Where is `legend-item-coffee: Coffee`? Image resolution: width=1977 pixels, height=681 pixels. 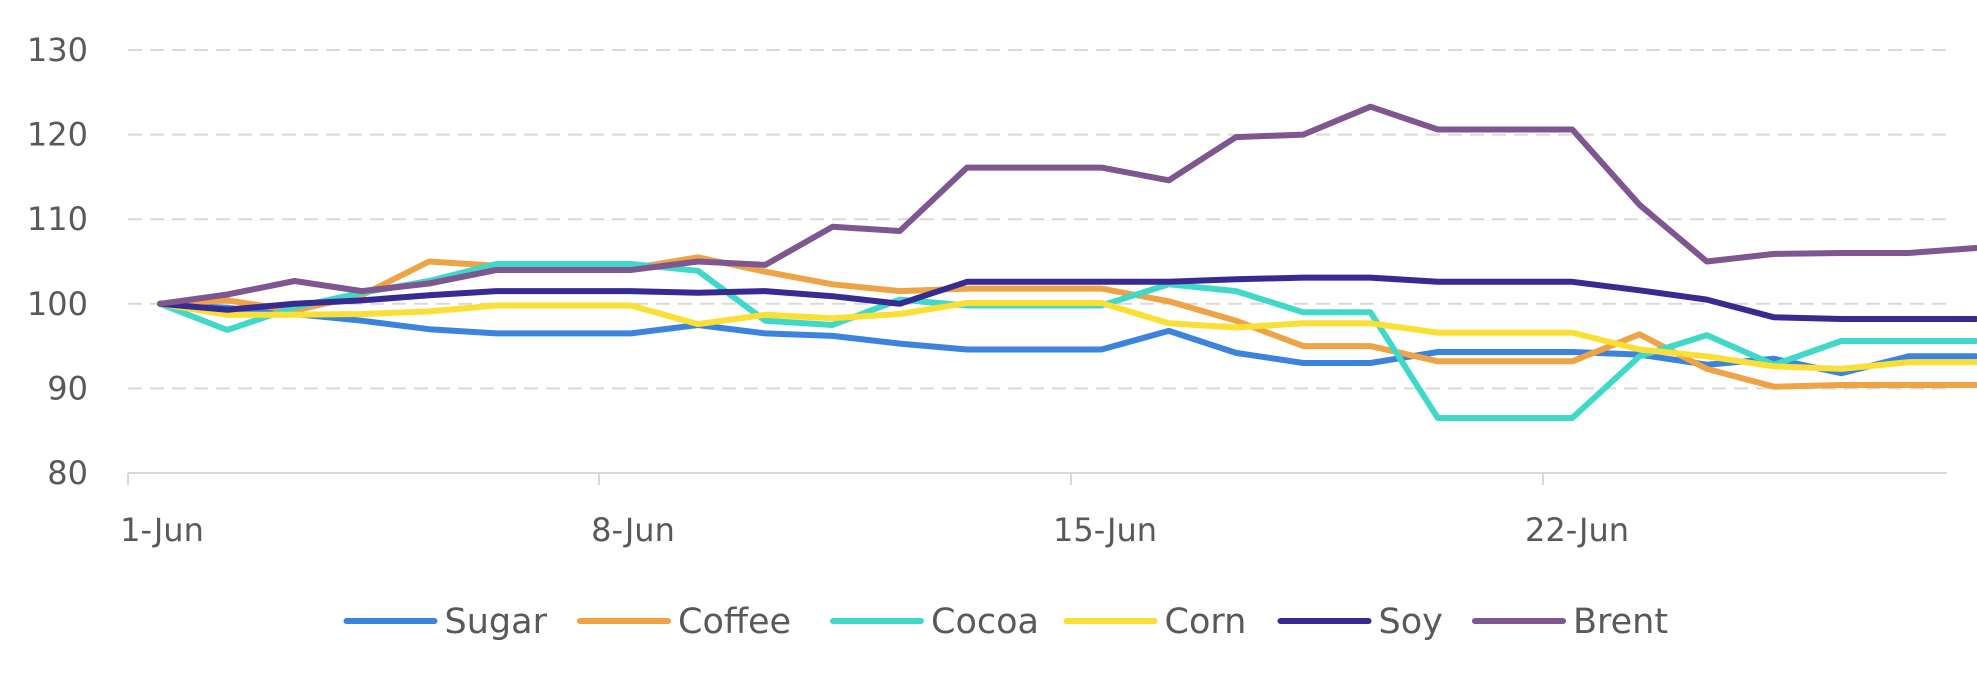
legend-item-coffee: Coffee is located at coordinates (684, 622).